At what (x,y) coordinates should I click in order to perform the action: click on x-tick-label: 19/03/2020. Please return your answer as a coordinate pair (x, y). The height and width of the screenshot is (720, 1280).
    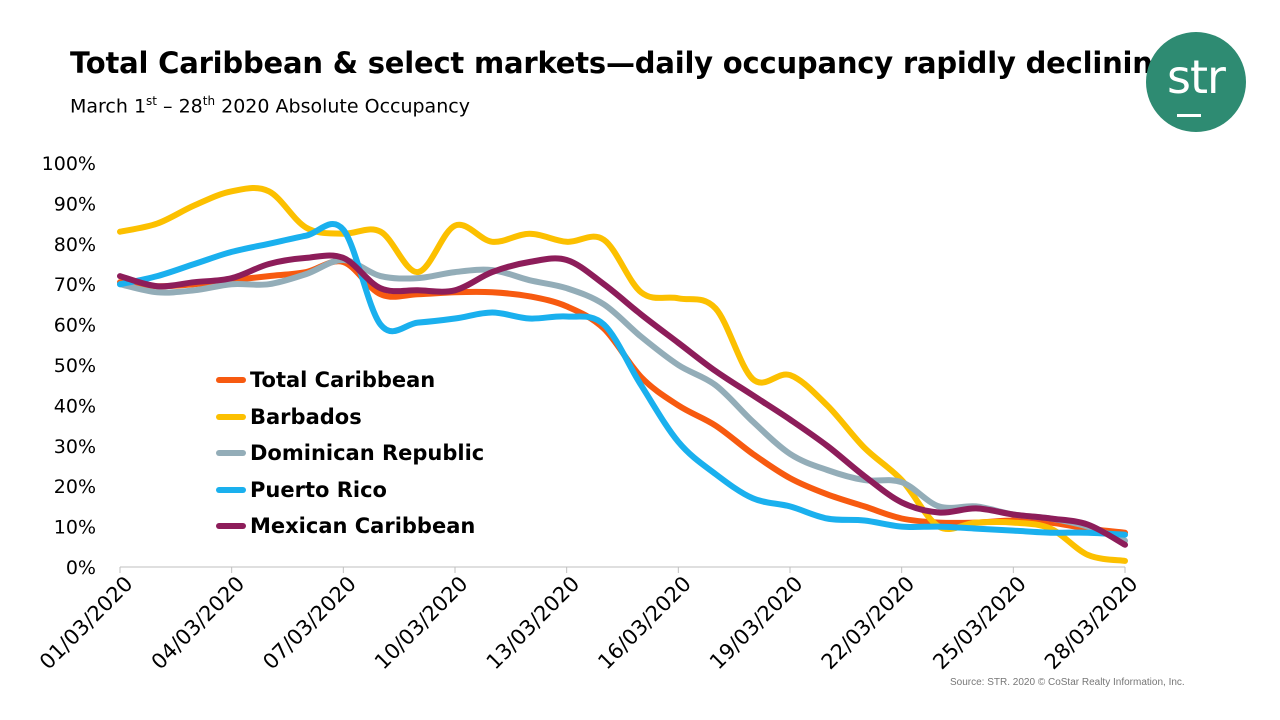
    Looking at the image, I should click on (756, 623).